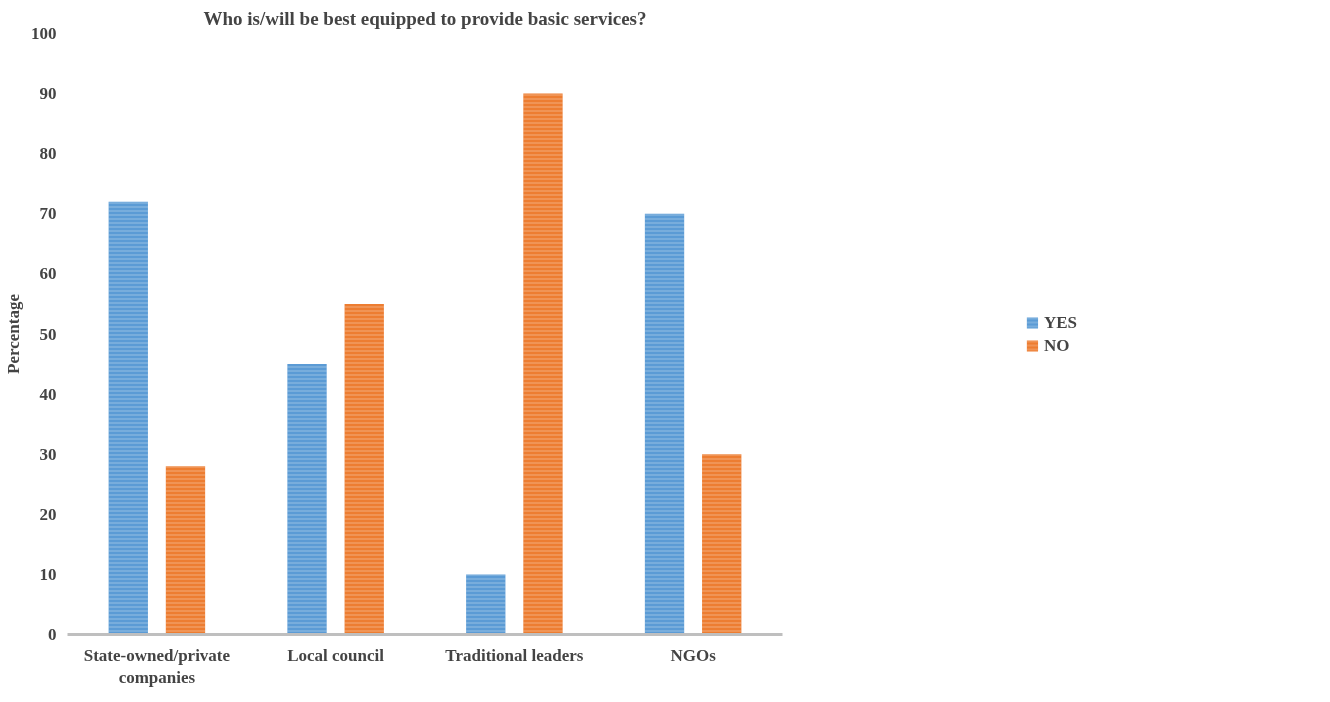  What do you see at coordinates (336, 655) in the screenshot?
I see `x-tick-label: Local council` at bounding box center [336, 655].